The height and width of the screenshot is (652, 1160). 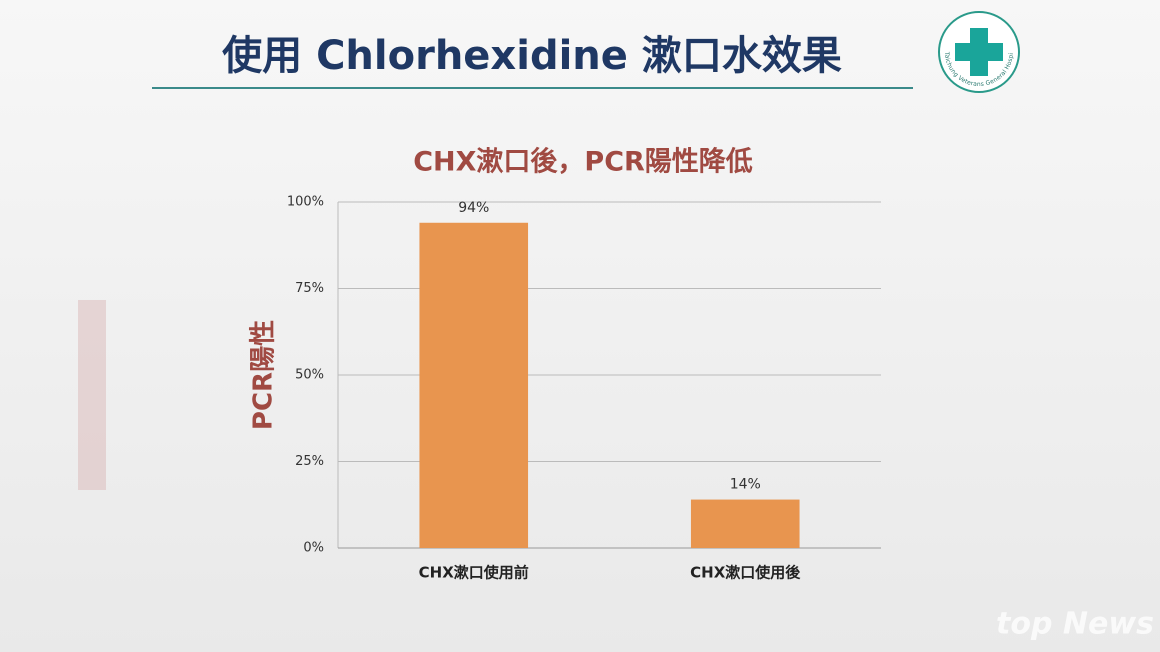 I want to click on data-label: 14%, so click(x=745, y=485).